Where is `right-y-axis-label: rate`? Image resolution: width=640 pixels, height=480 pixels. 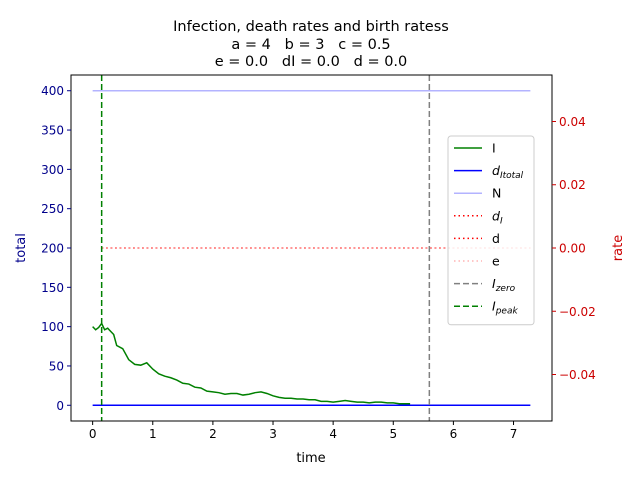 right-y-axis-label: rate is located at coordinates (618, 248).